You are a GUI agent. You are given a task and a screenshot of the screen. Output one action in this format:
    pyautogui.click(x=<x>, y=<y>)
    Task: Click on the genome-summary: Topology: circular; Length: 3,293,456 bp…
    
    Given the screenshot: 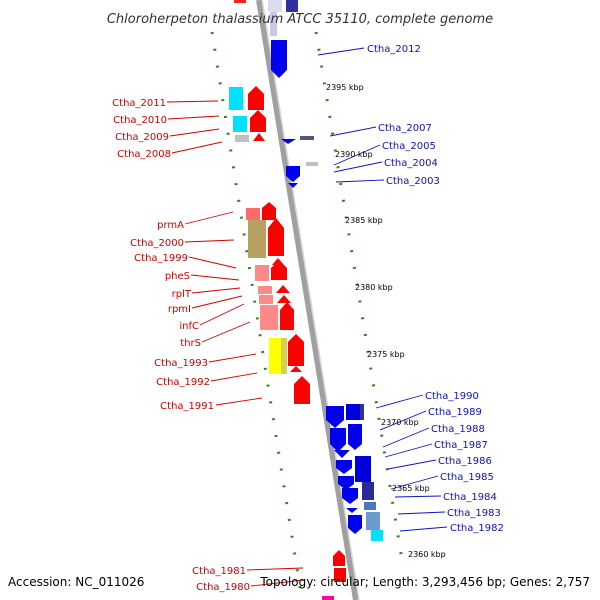 What is the action you would take?
    pyautogui.click(x=424, y=582)
    